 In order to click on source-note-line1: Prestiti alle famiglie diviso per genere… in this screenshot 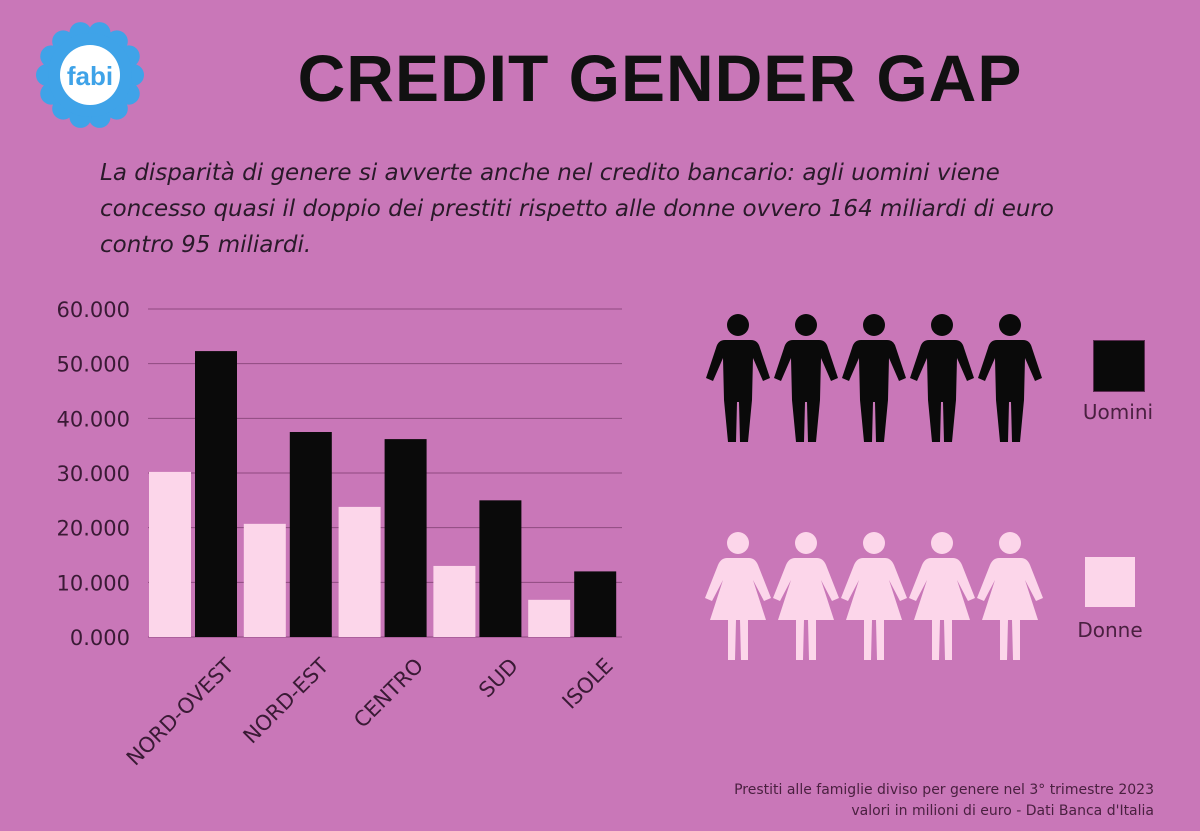, I will do `click(944, 790)`.